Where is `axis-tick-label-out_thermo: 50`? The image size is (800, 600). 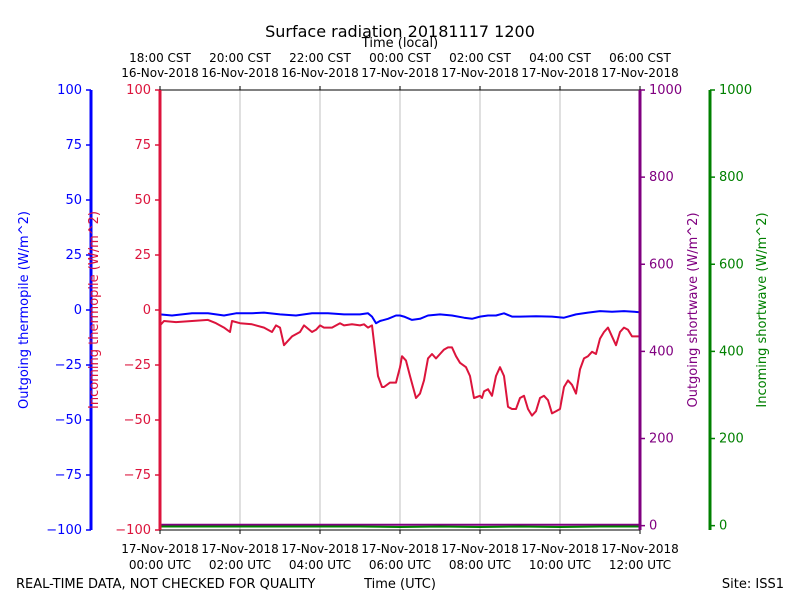 axis-tick-label-out_thermo: 50 is located at coordinates (73, 200).